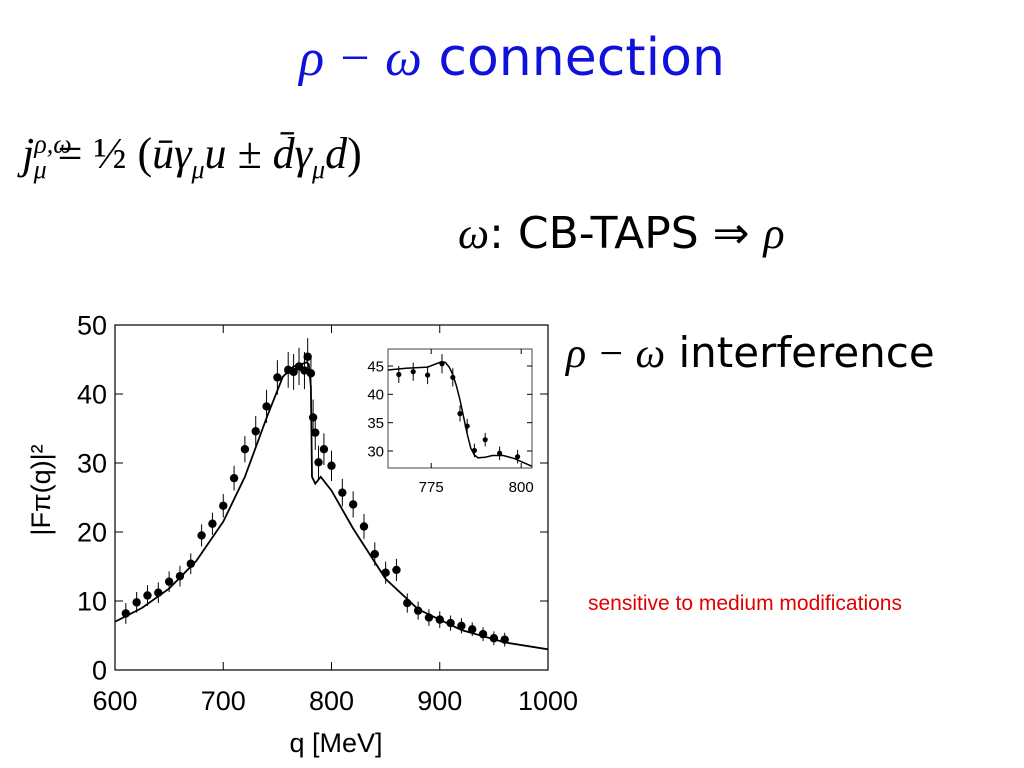  Describe the element at coordinates (172, 153) in the screenshot. I see `eq-body: ūγ` at that location.